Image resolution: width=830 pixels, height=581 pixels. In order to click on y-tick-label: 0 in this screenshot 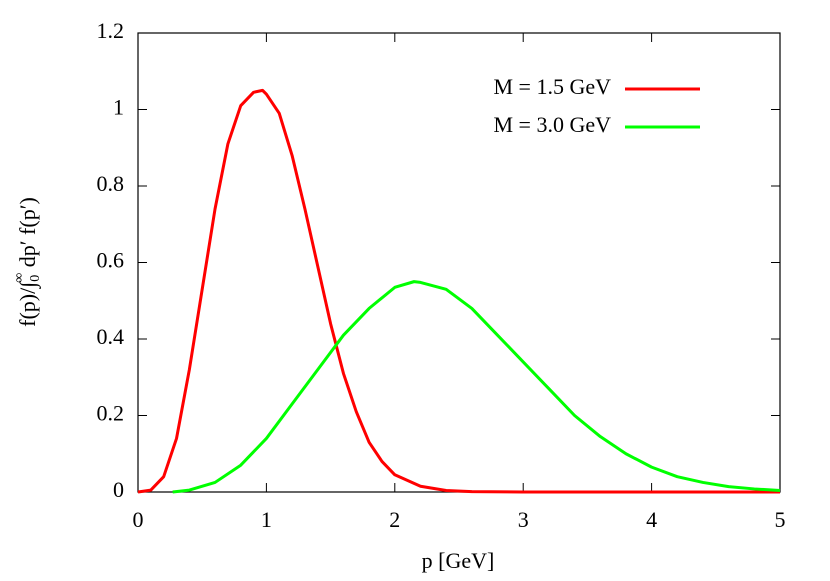, I will do `click(118, 489)`.